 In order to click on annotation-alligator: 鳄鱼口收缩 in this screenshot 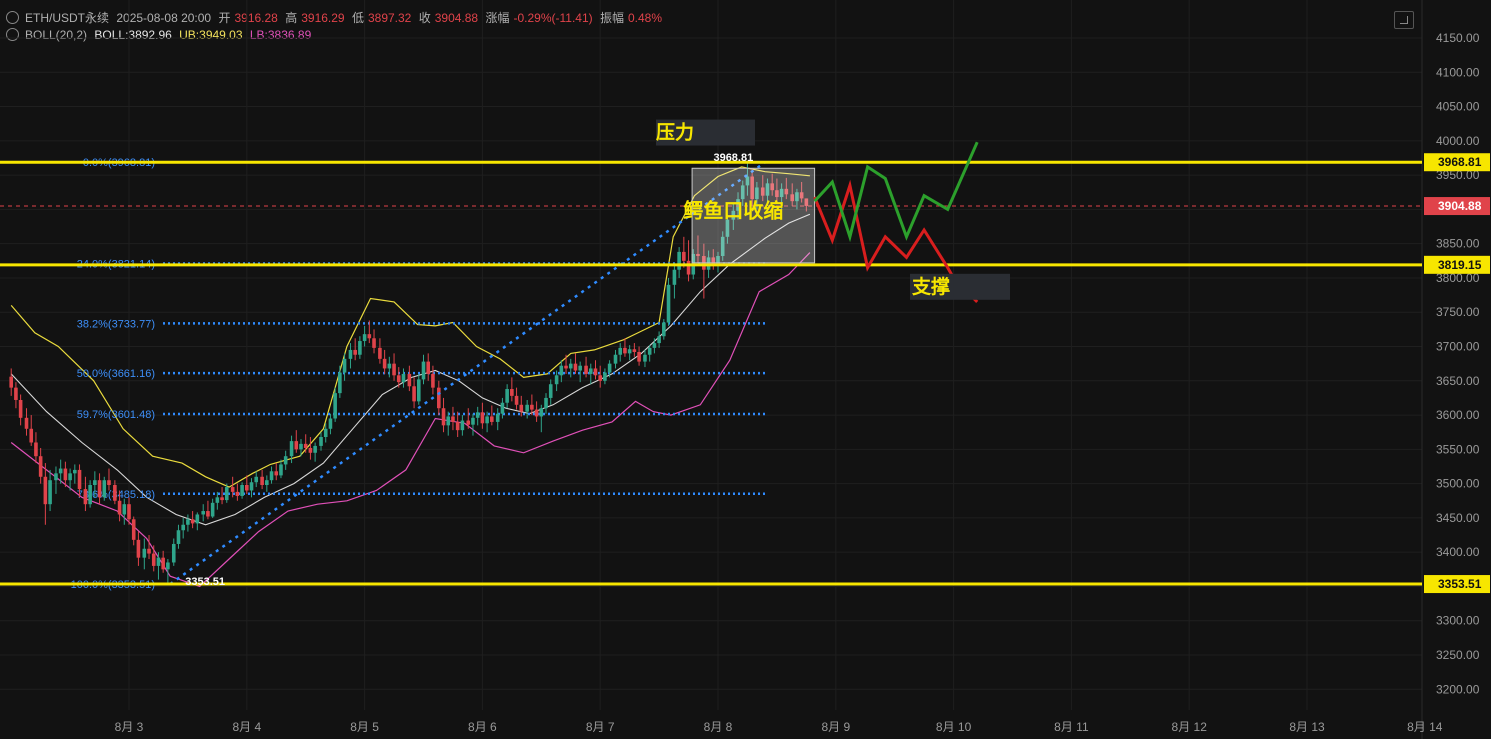, I will do `click(733, 211)`.